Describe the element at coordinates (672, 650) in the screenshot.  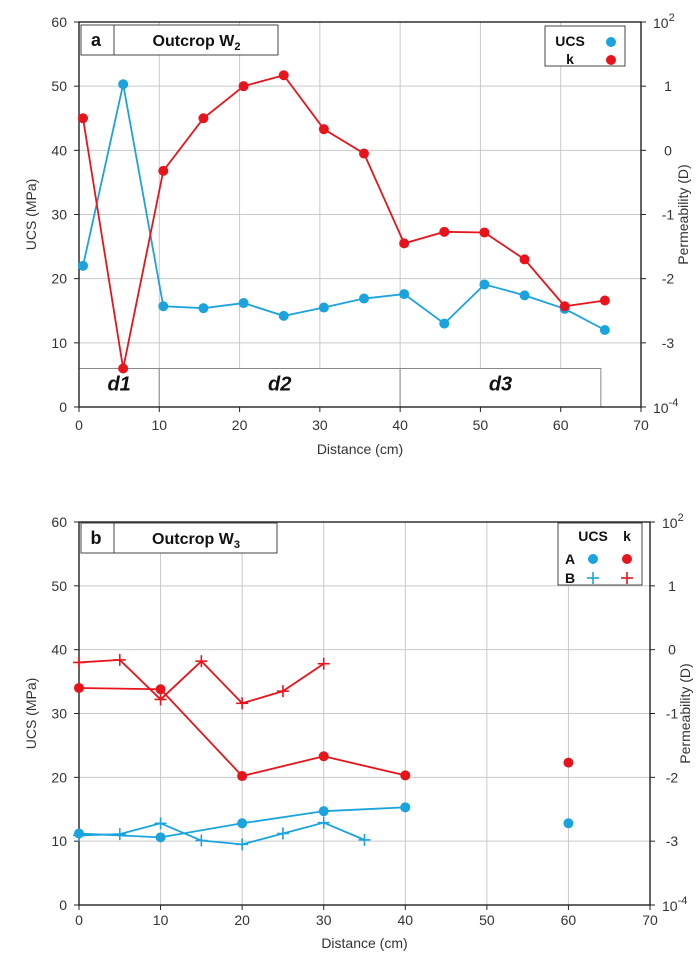
I see `y2-tick-label: 0` at that location.